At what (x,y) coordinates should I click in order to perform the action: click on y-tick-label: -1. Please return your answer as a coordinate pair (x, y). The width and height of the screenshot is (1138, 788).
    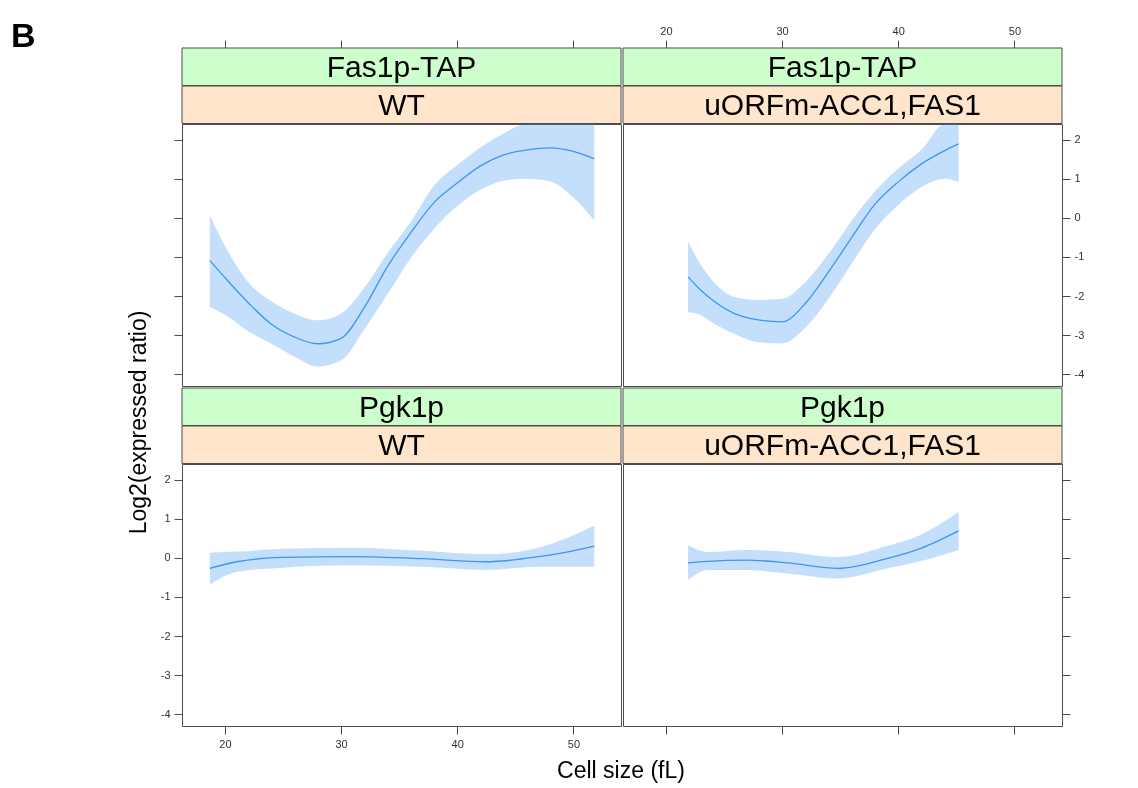
    Looking at the image, I should click on (165, 596).